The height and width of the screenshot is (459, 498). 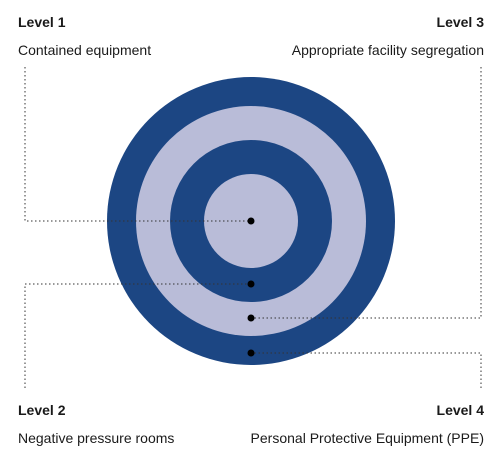 I want to click on level-1-description: Contained equipment, so click(x=85, y=50).